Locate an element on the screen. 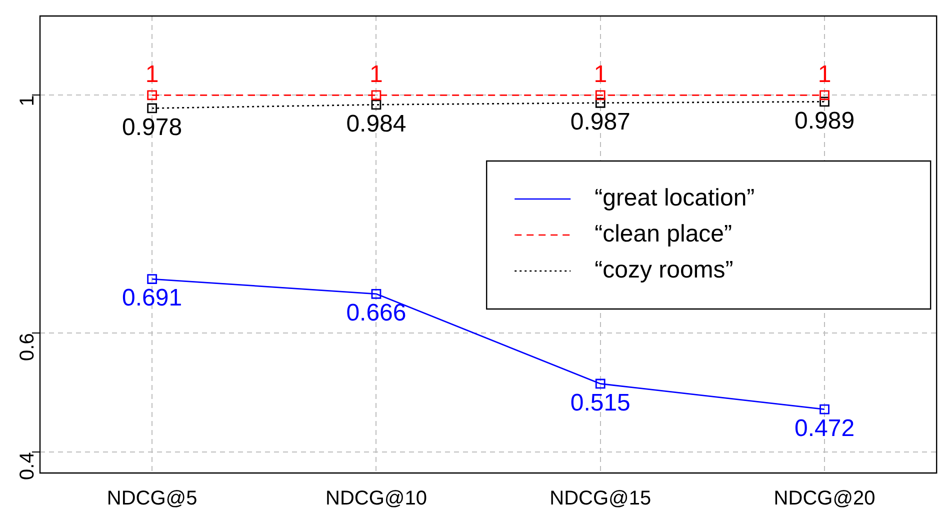  data-label: 0.515 is located at coordinates (600, 402).